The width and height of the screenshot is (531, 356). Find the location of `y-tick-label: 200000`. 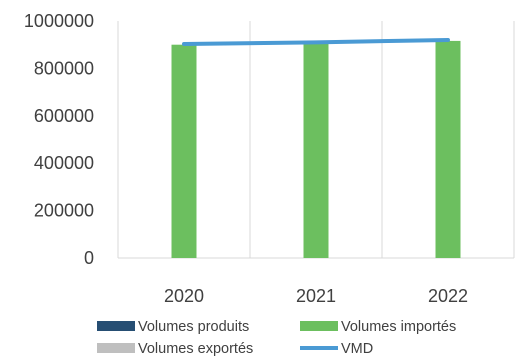

y-tick-label: 200000 is located at coordinates (64, 211).